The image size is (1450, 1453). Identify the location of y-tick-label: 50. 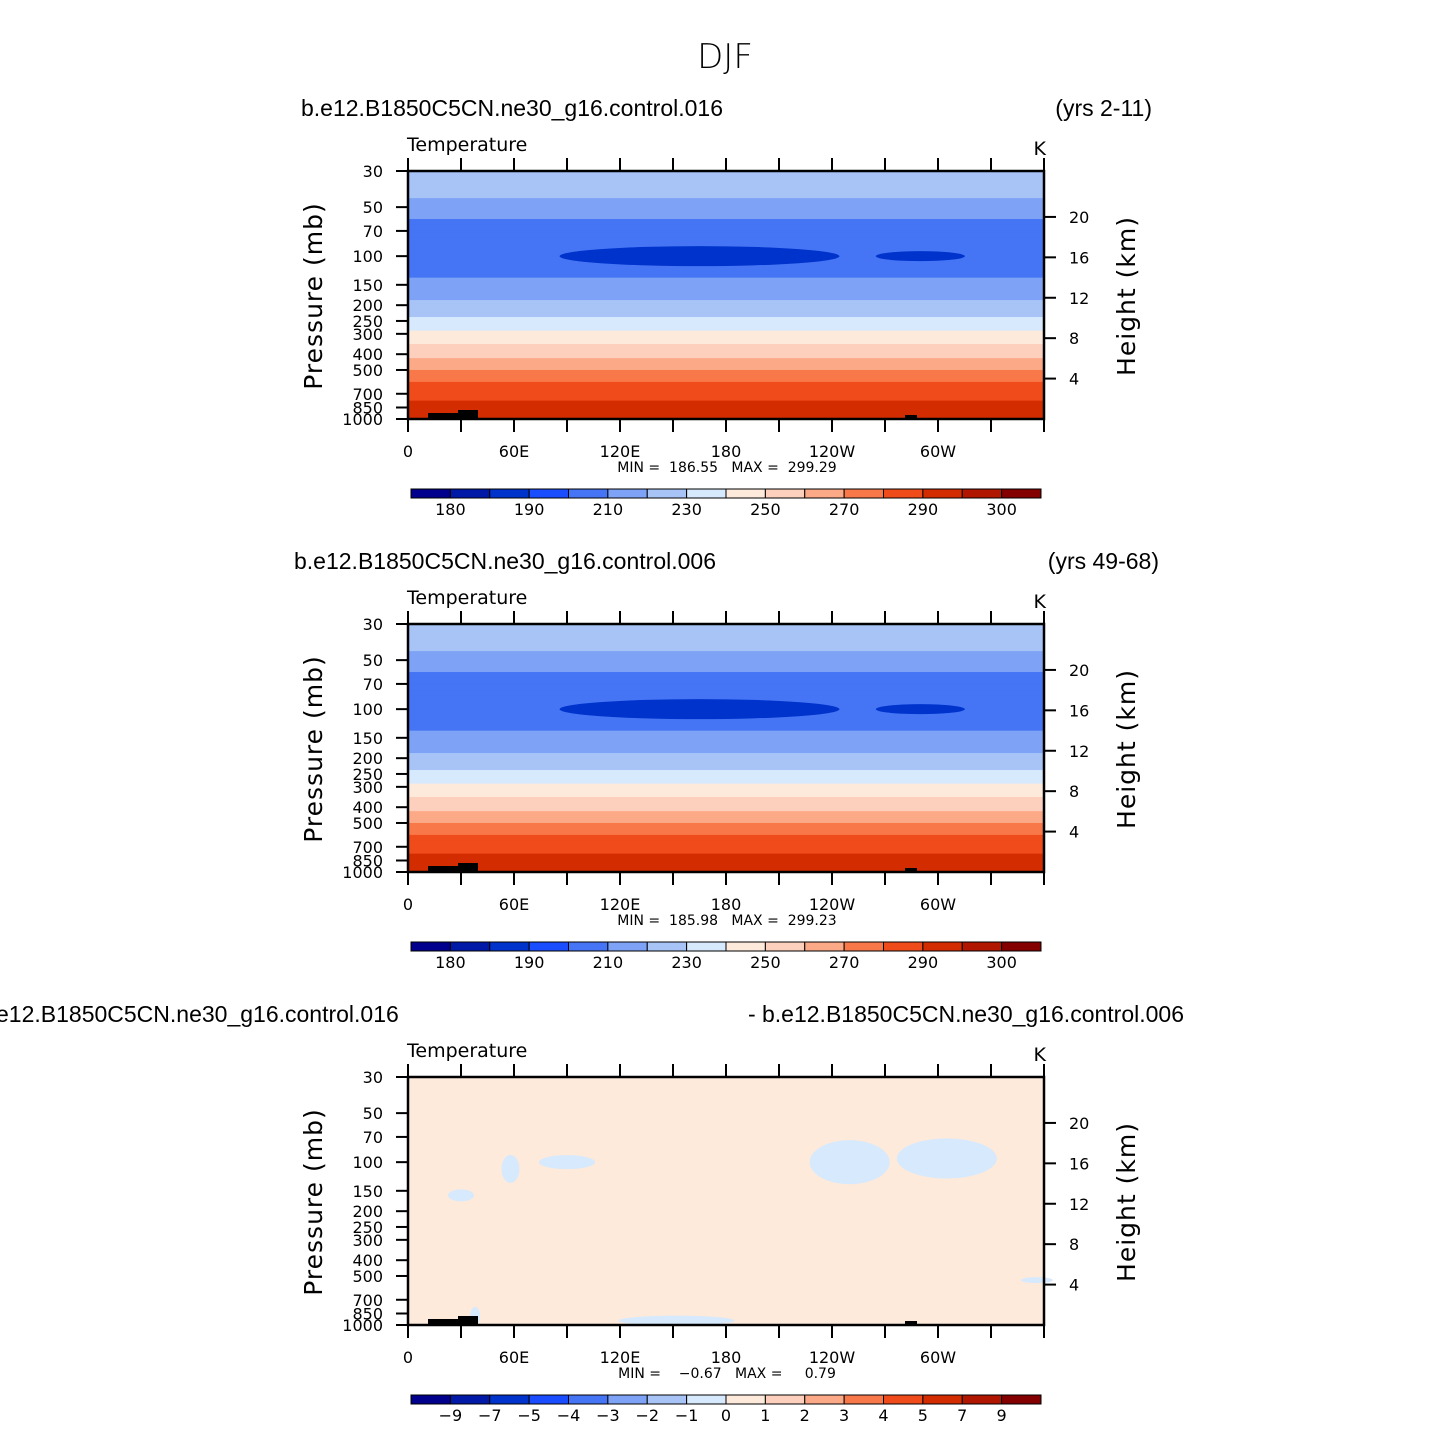
(373, 207).